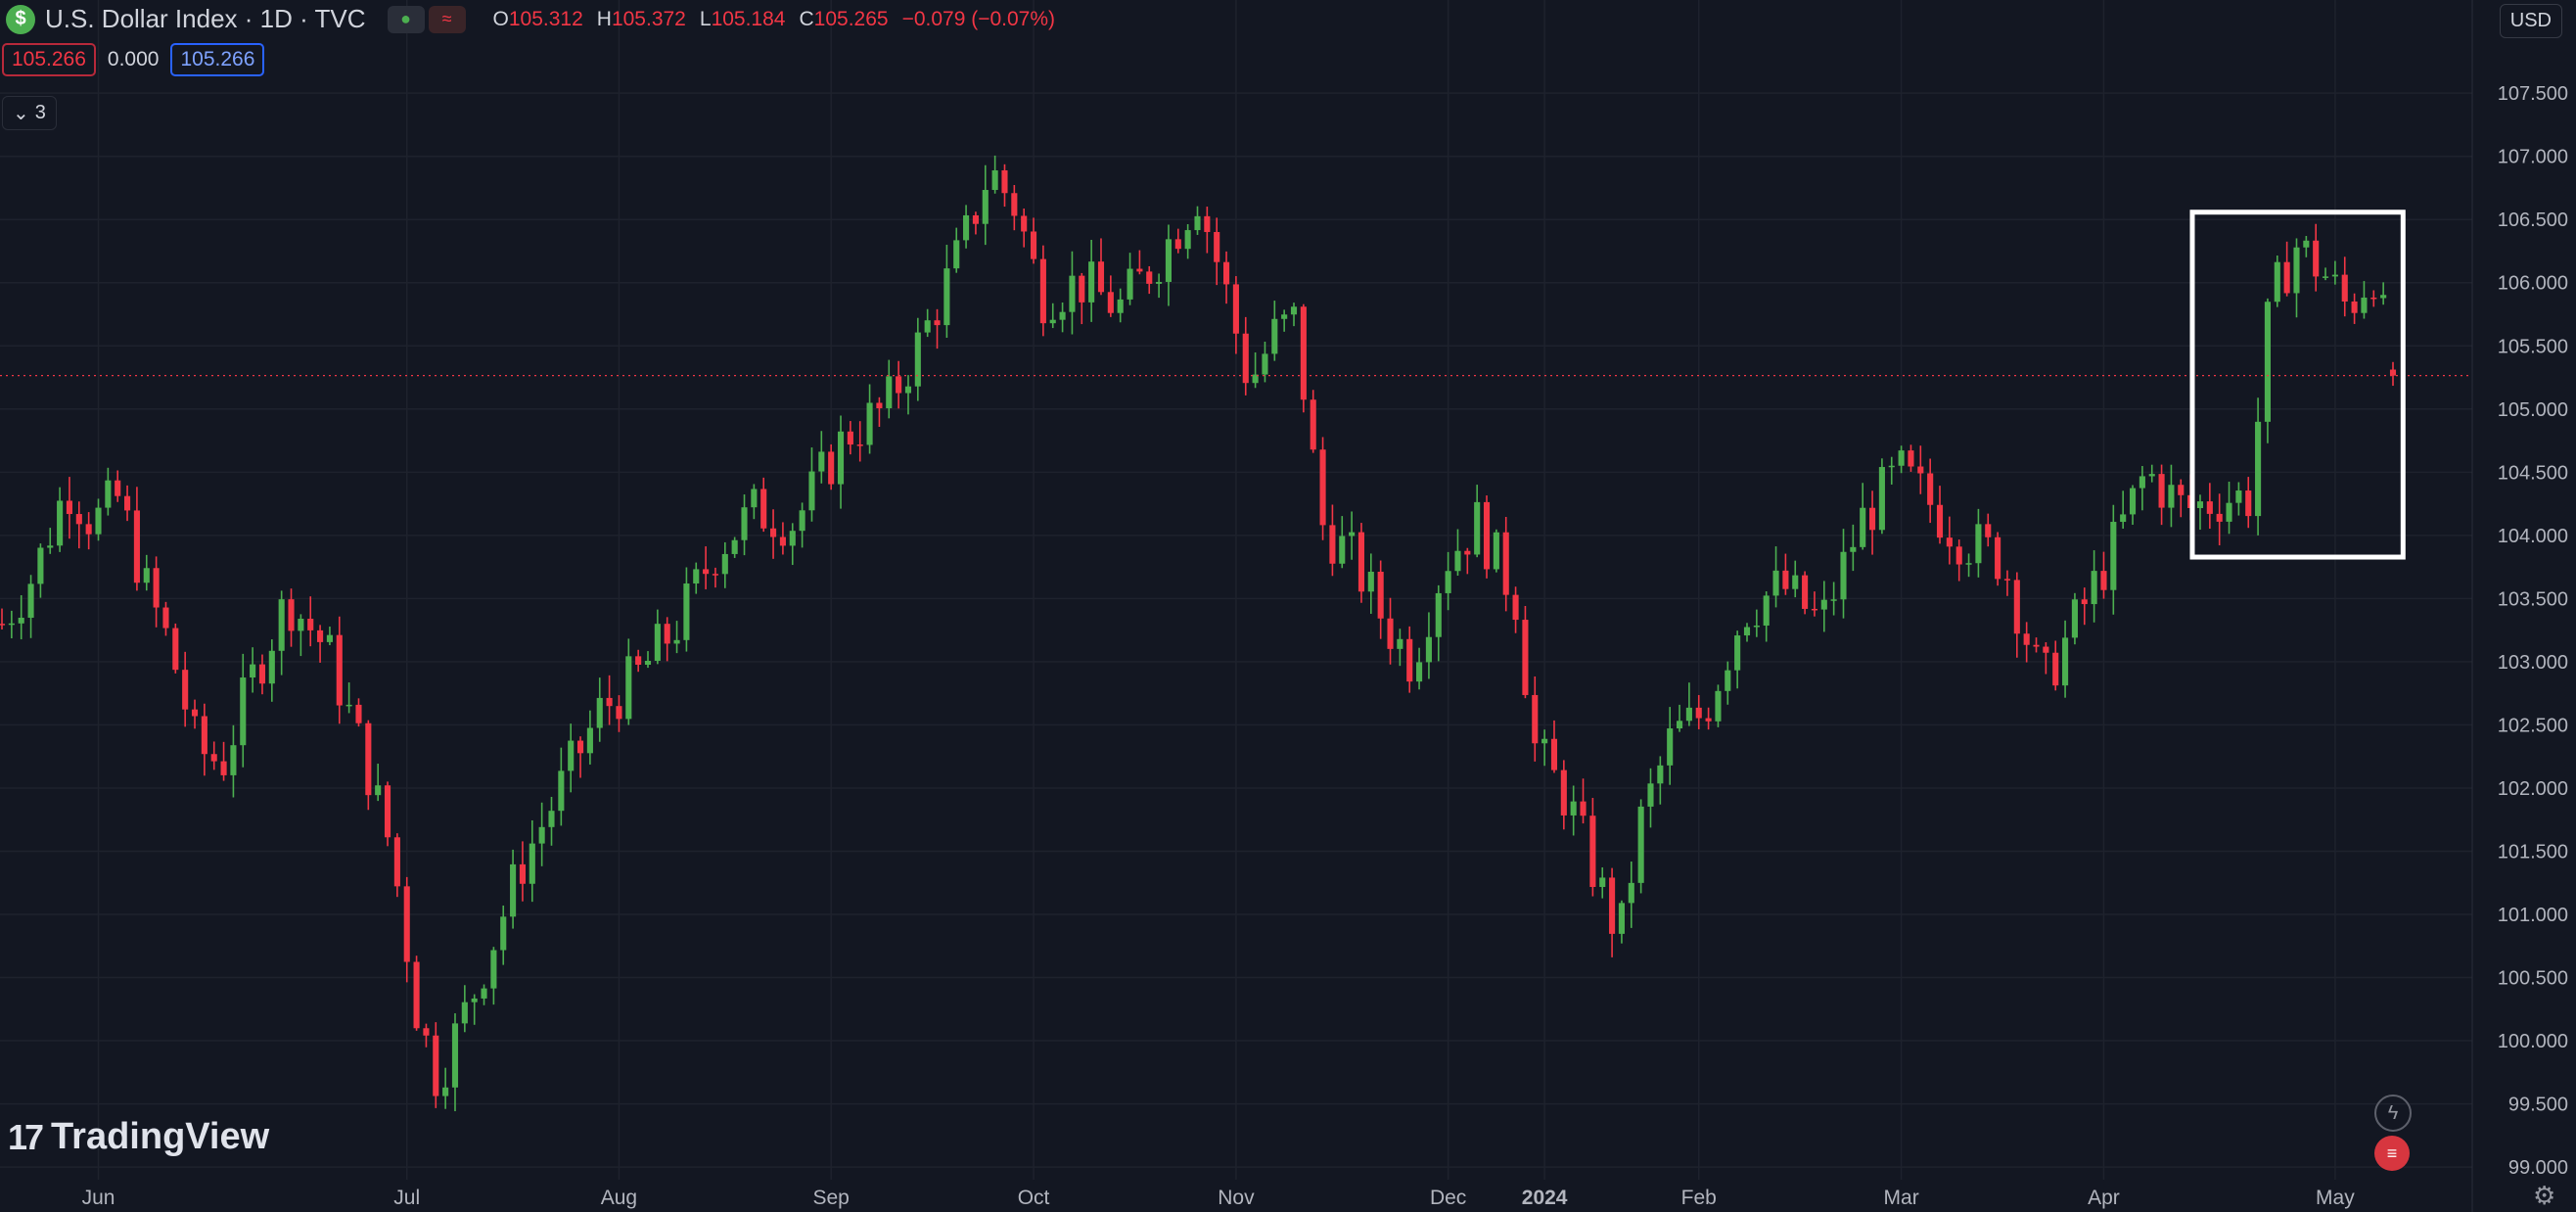 This screenshot has width=2576, height=1212. Describe the element at coordinates (406, 19) in the screenshot. I see `market-open-icon: ●` at that location.